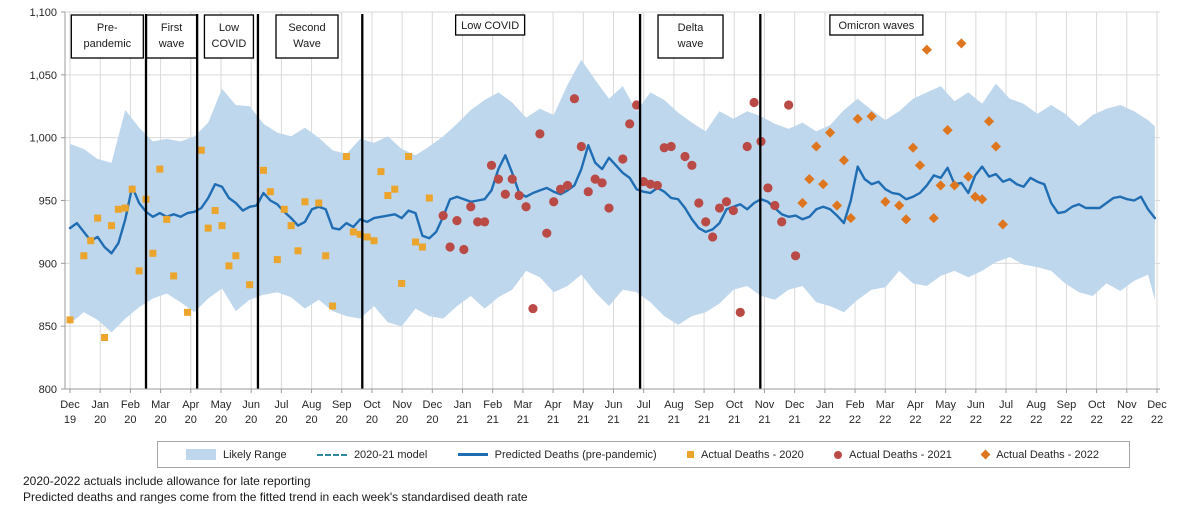  I want to click on region-label-text: Second, so click(306, 28).